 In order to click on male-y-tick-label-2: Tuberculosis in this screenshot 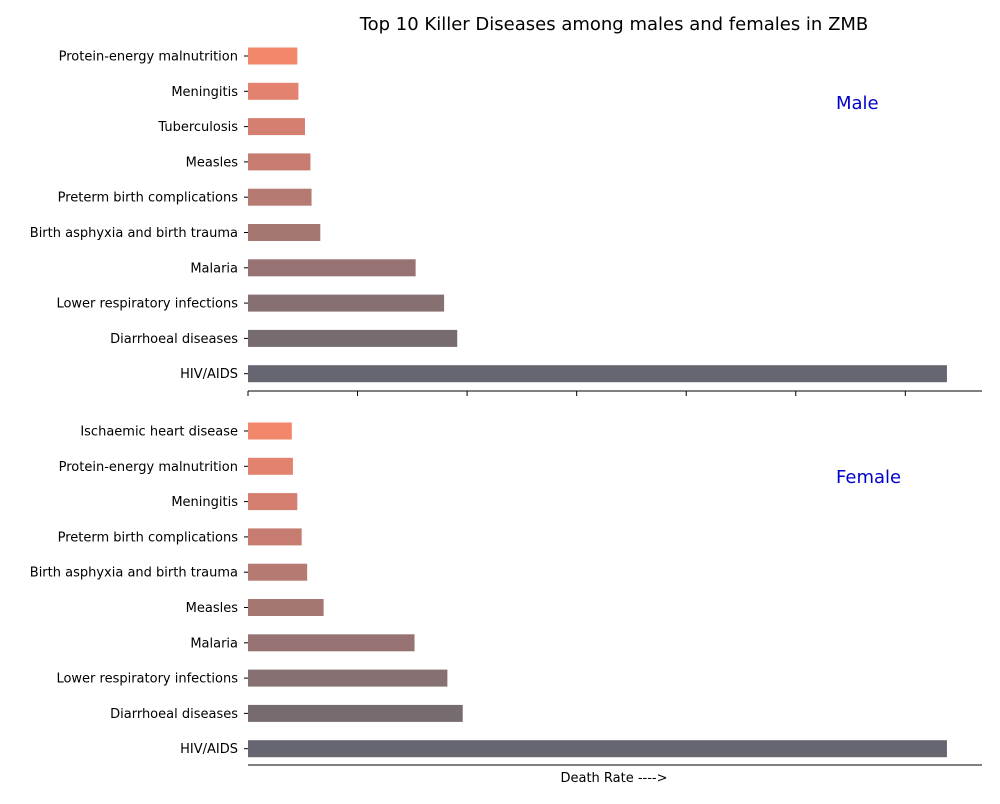, I will do `click(197, 127)`.